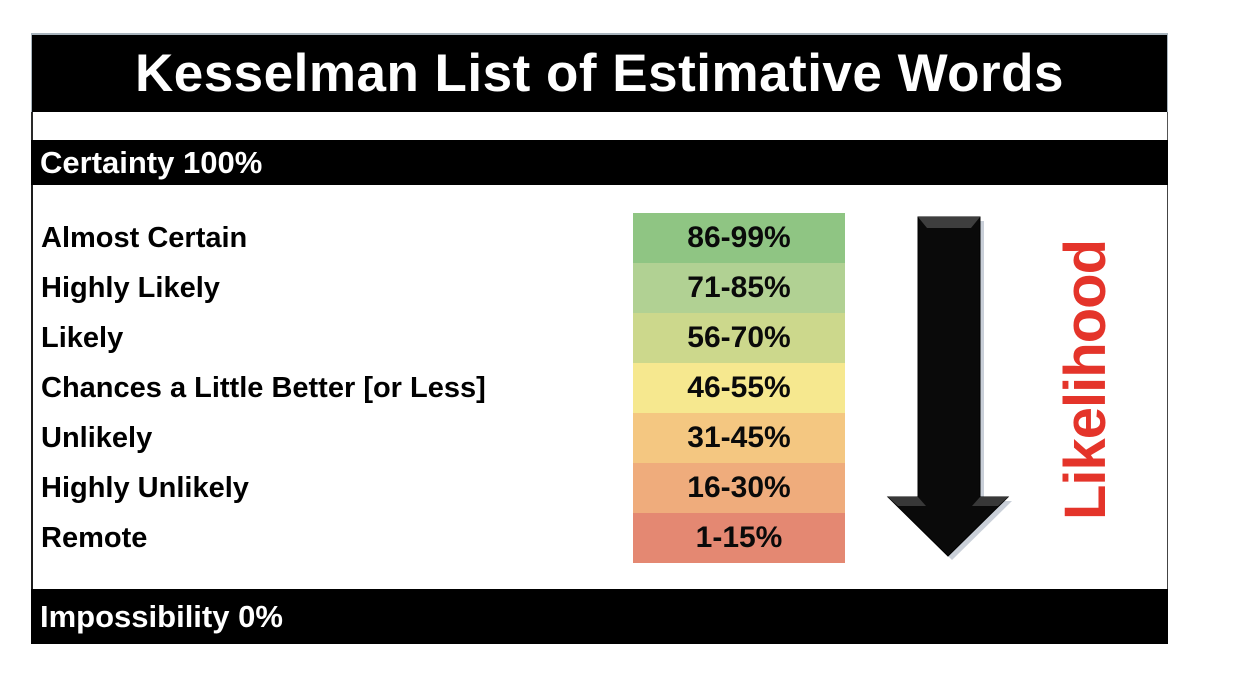 This screenshot has height=682, width=1234. What do you see at coordinates (599, 162) in the screenshot?
I see `certainty-bar: Certainty 100%` at bounding box center [599, 162].